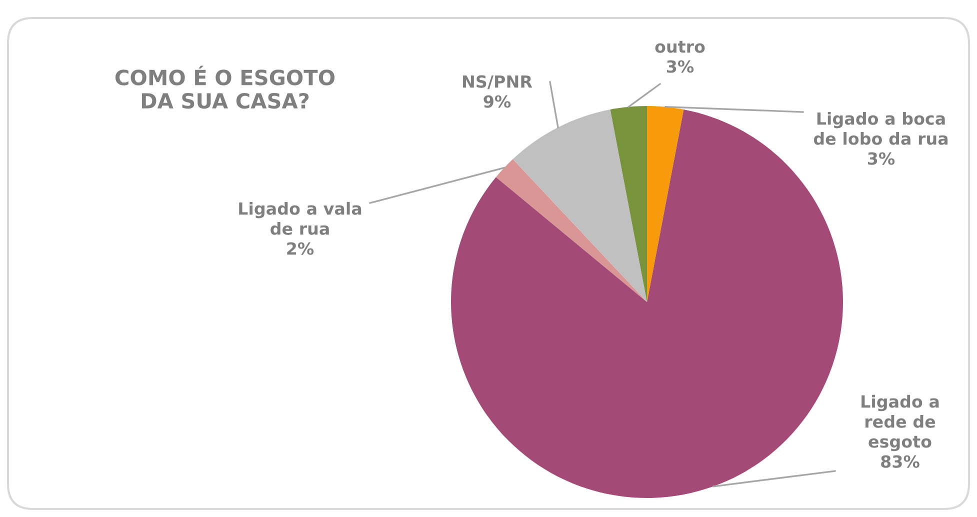  What do you see at coordinates (881, 128) in the screenshot?
I see `slice-label: Ligado a boca de lobo da rua` at bounding box center [881, 128].